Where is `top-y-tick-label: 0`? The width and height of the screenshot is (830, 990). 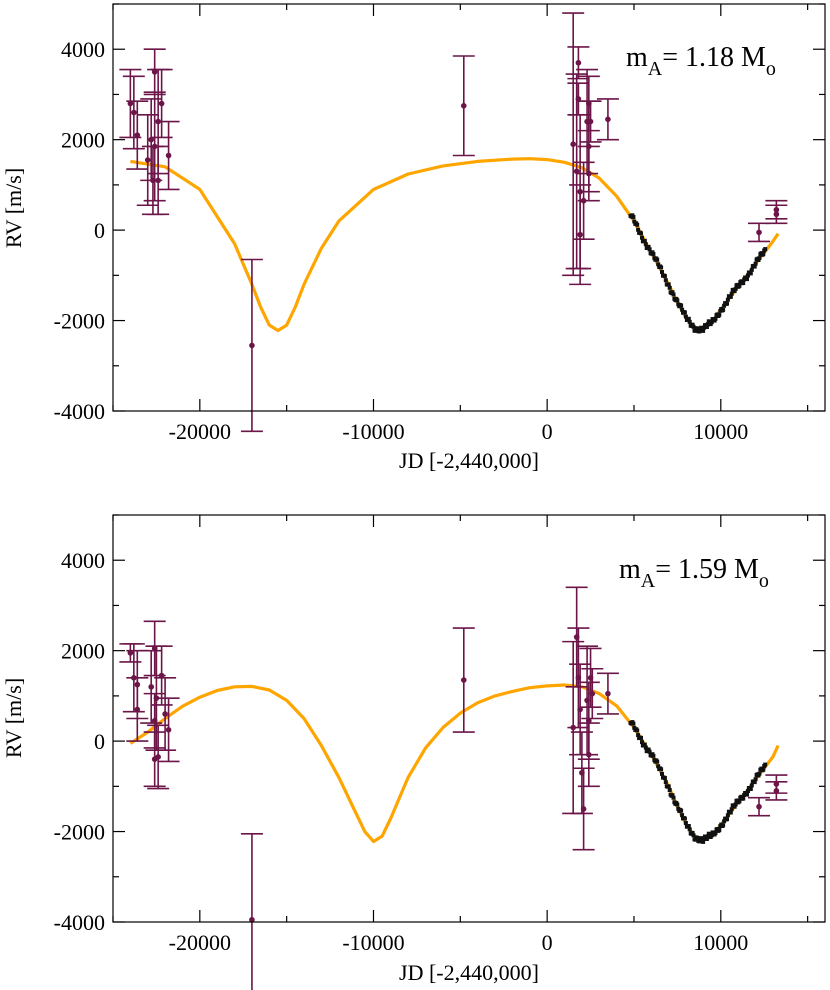 top-y-tick-label: 0 is located at coordinates (99, 230).